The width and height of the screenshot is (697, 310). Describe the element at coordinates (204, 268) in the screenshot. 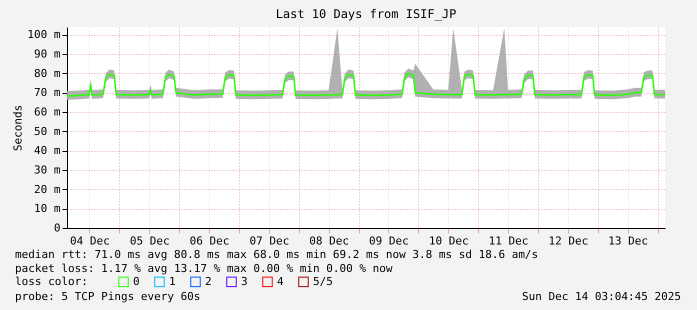

I see `text: packet loss: 1.17 % avg 13.17 % max 0.00 % min 0.00 % now` at that location.